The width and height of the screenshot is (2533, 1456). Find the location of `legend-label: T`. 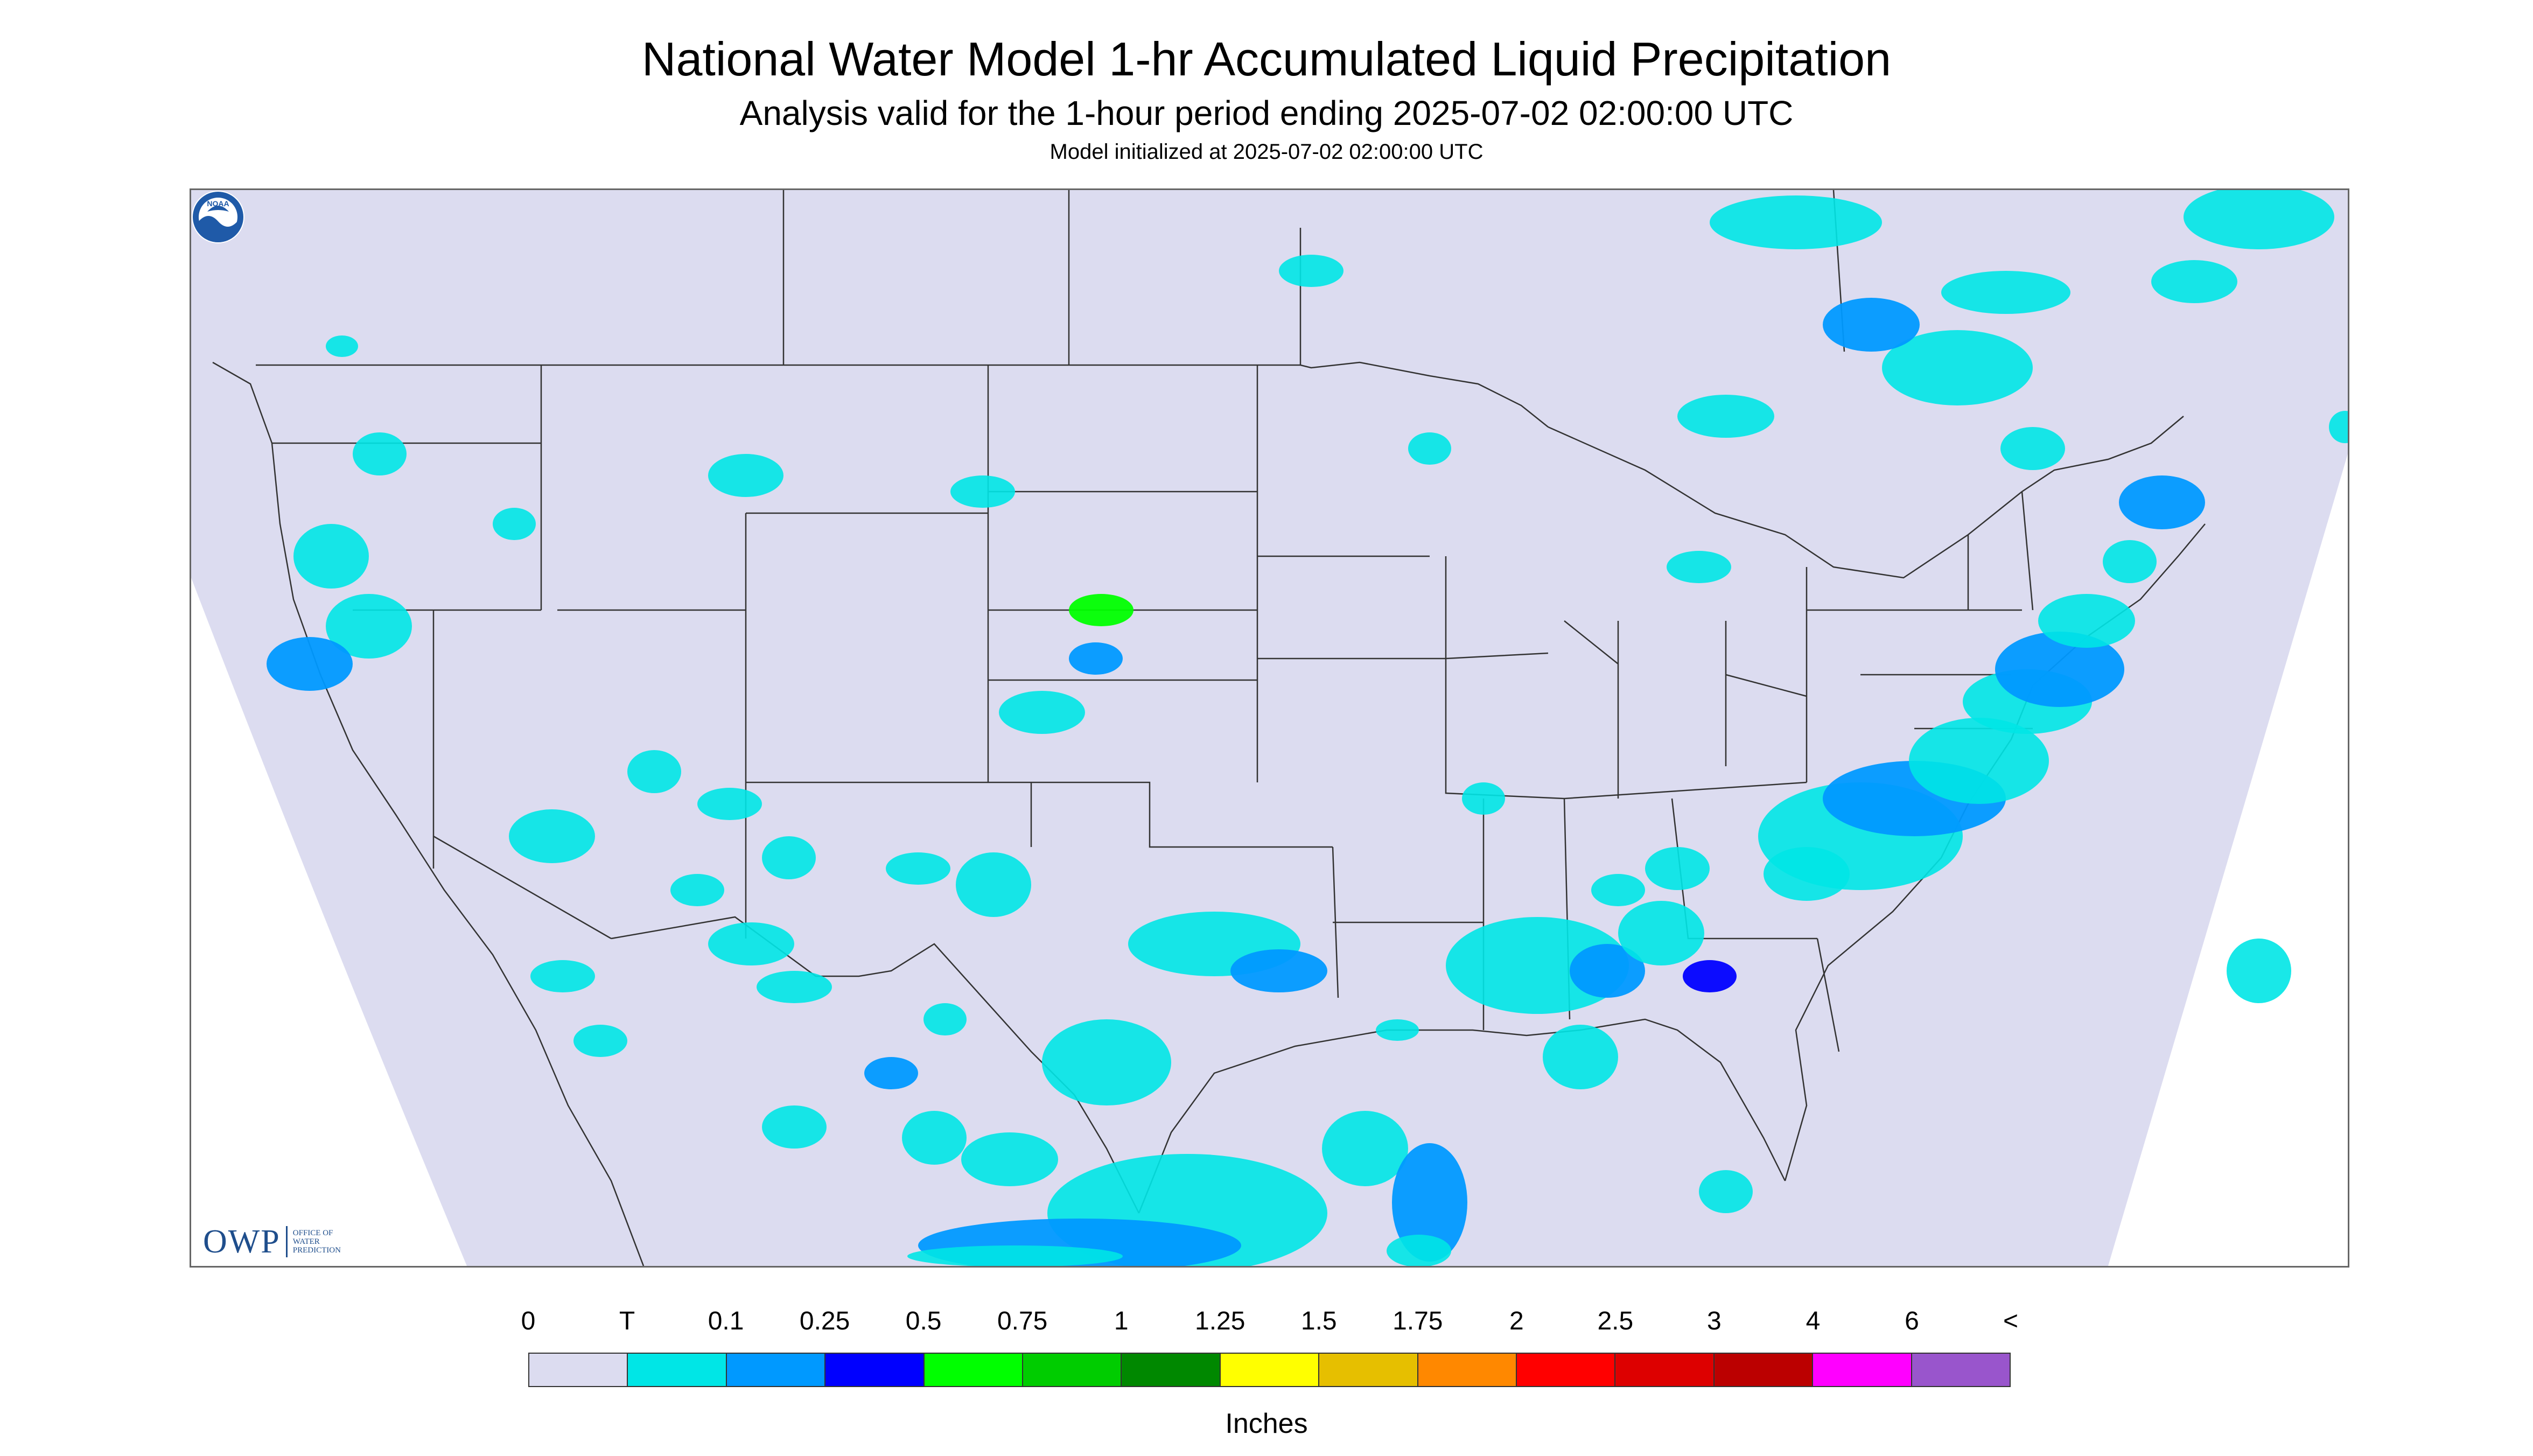

legend-label: T is located at coordinates (627, 1321).